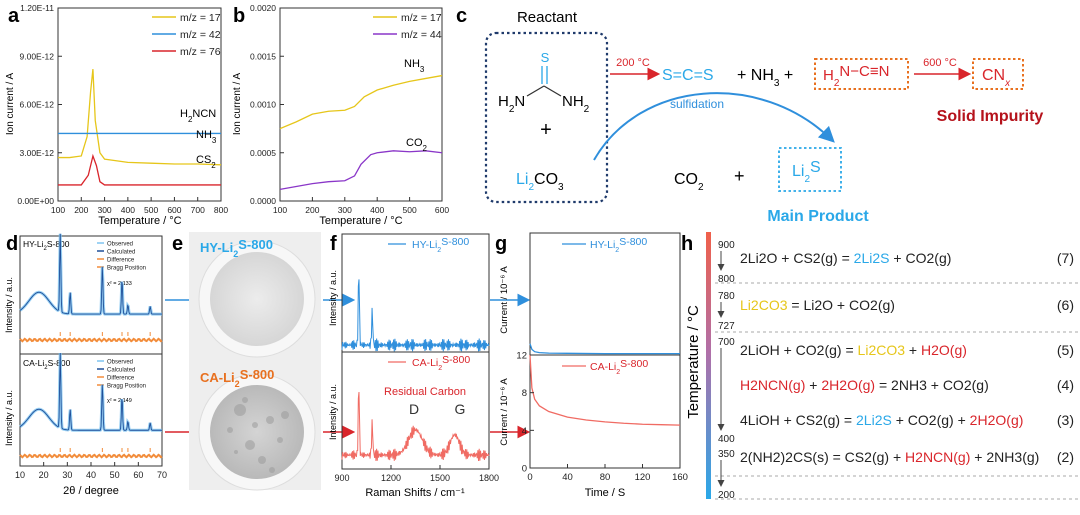 The width and height of the screenshot is (1080, 515). Describe the element at coordinates (441, 363) in the screenshot. I see `f-bottom-name: CA-Li2S-800` at that location.